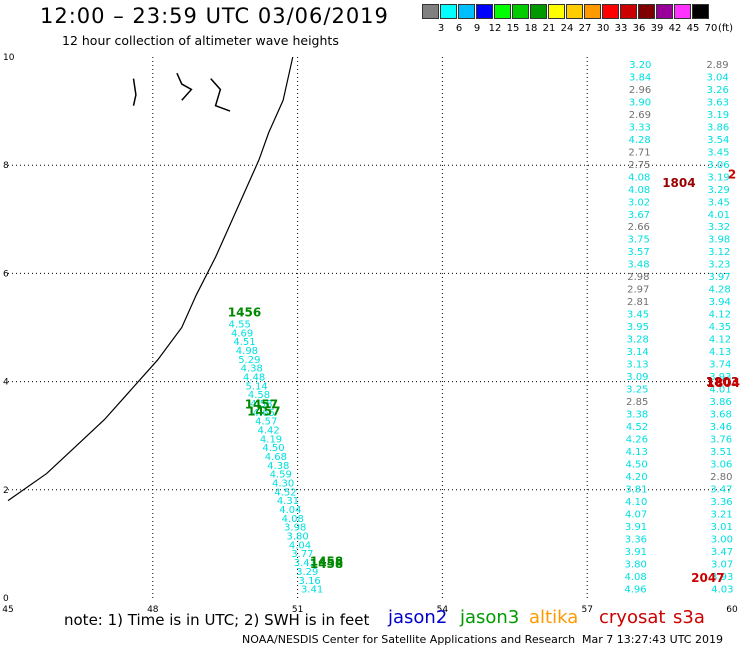 This screenshot has height=650, width=740. Describe the element at coordinates (637, 402) in the screenshot. I see `wave-height-value: 2.85` at that location.